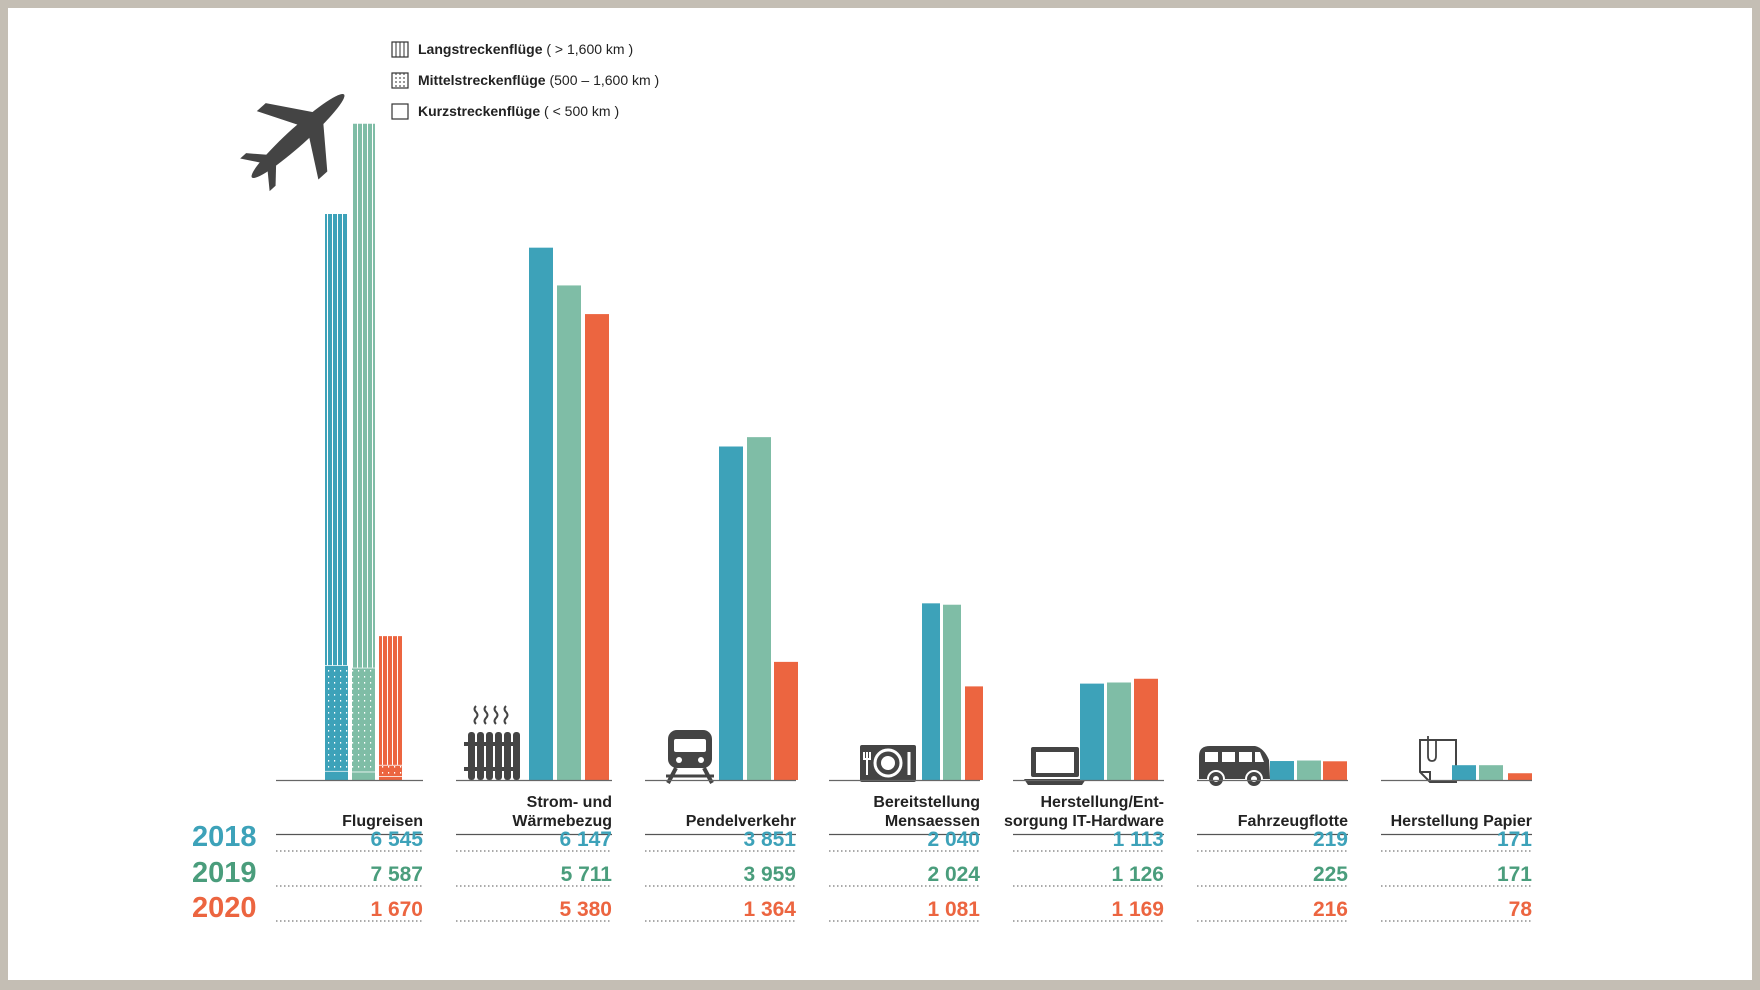  I want to click on bar-4-2020, so click(1146, 729).